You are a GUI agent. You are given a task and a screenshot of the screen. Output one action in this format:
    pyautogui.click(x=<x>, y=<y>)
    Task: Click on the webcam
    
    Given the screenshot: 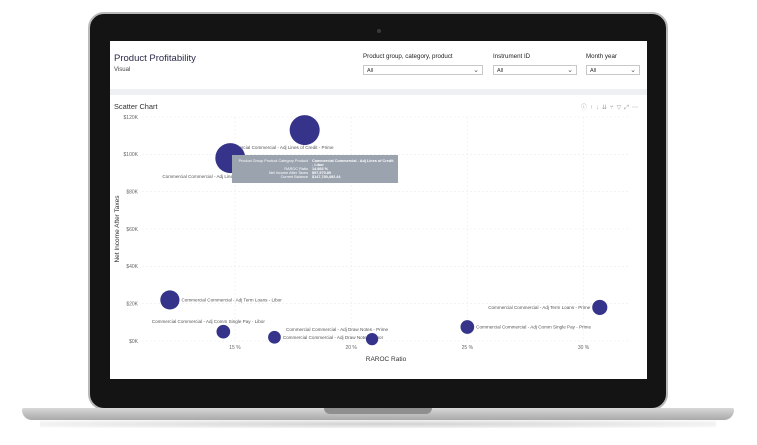 What is the action you would take?
    pyautogui.click(x=379, y=31)
    